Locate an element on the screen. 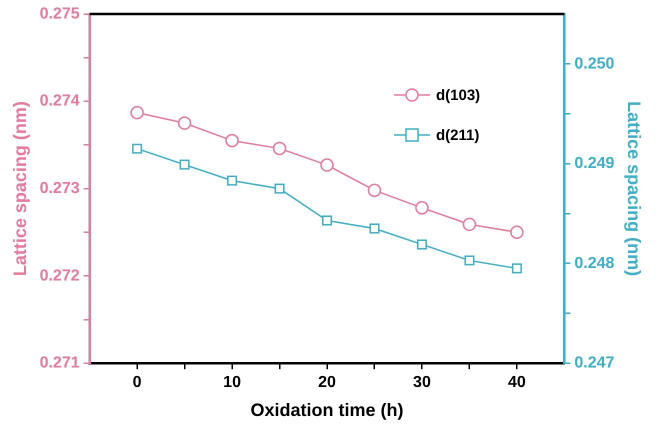  x-tick-label: 0 is located at coordinates (137, 383).